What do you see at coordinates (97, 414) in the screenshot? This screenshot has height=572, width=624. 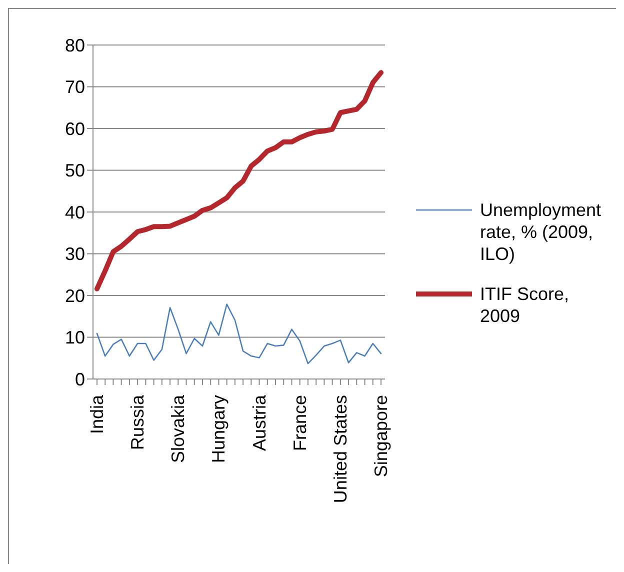 I see `x-tick-label: India` at bounding box center [97, 414].